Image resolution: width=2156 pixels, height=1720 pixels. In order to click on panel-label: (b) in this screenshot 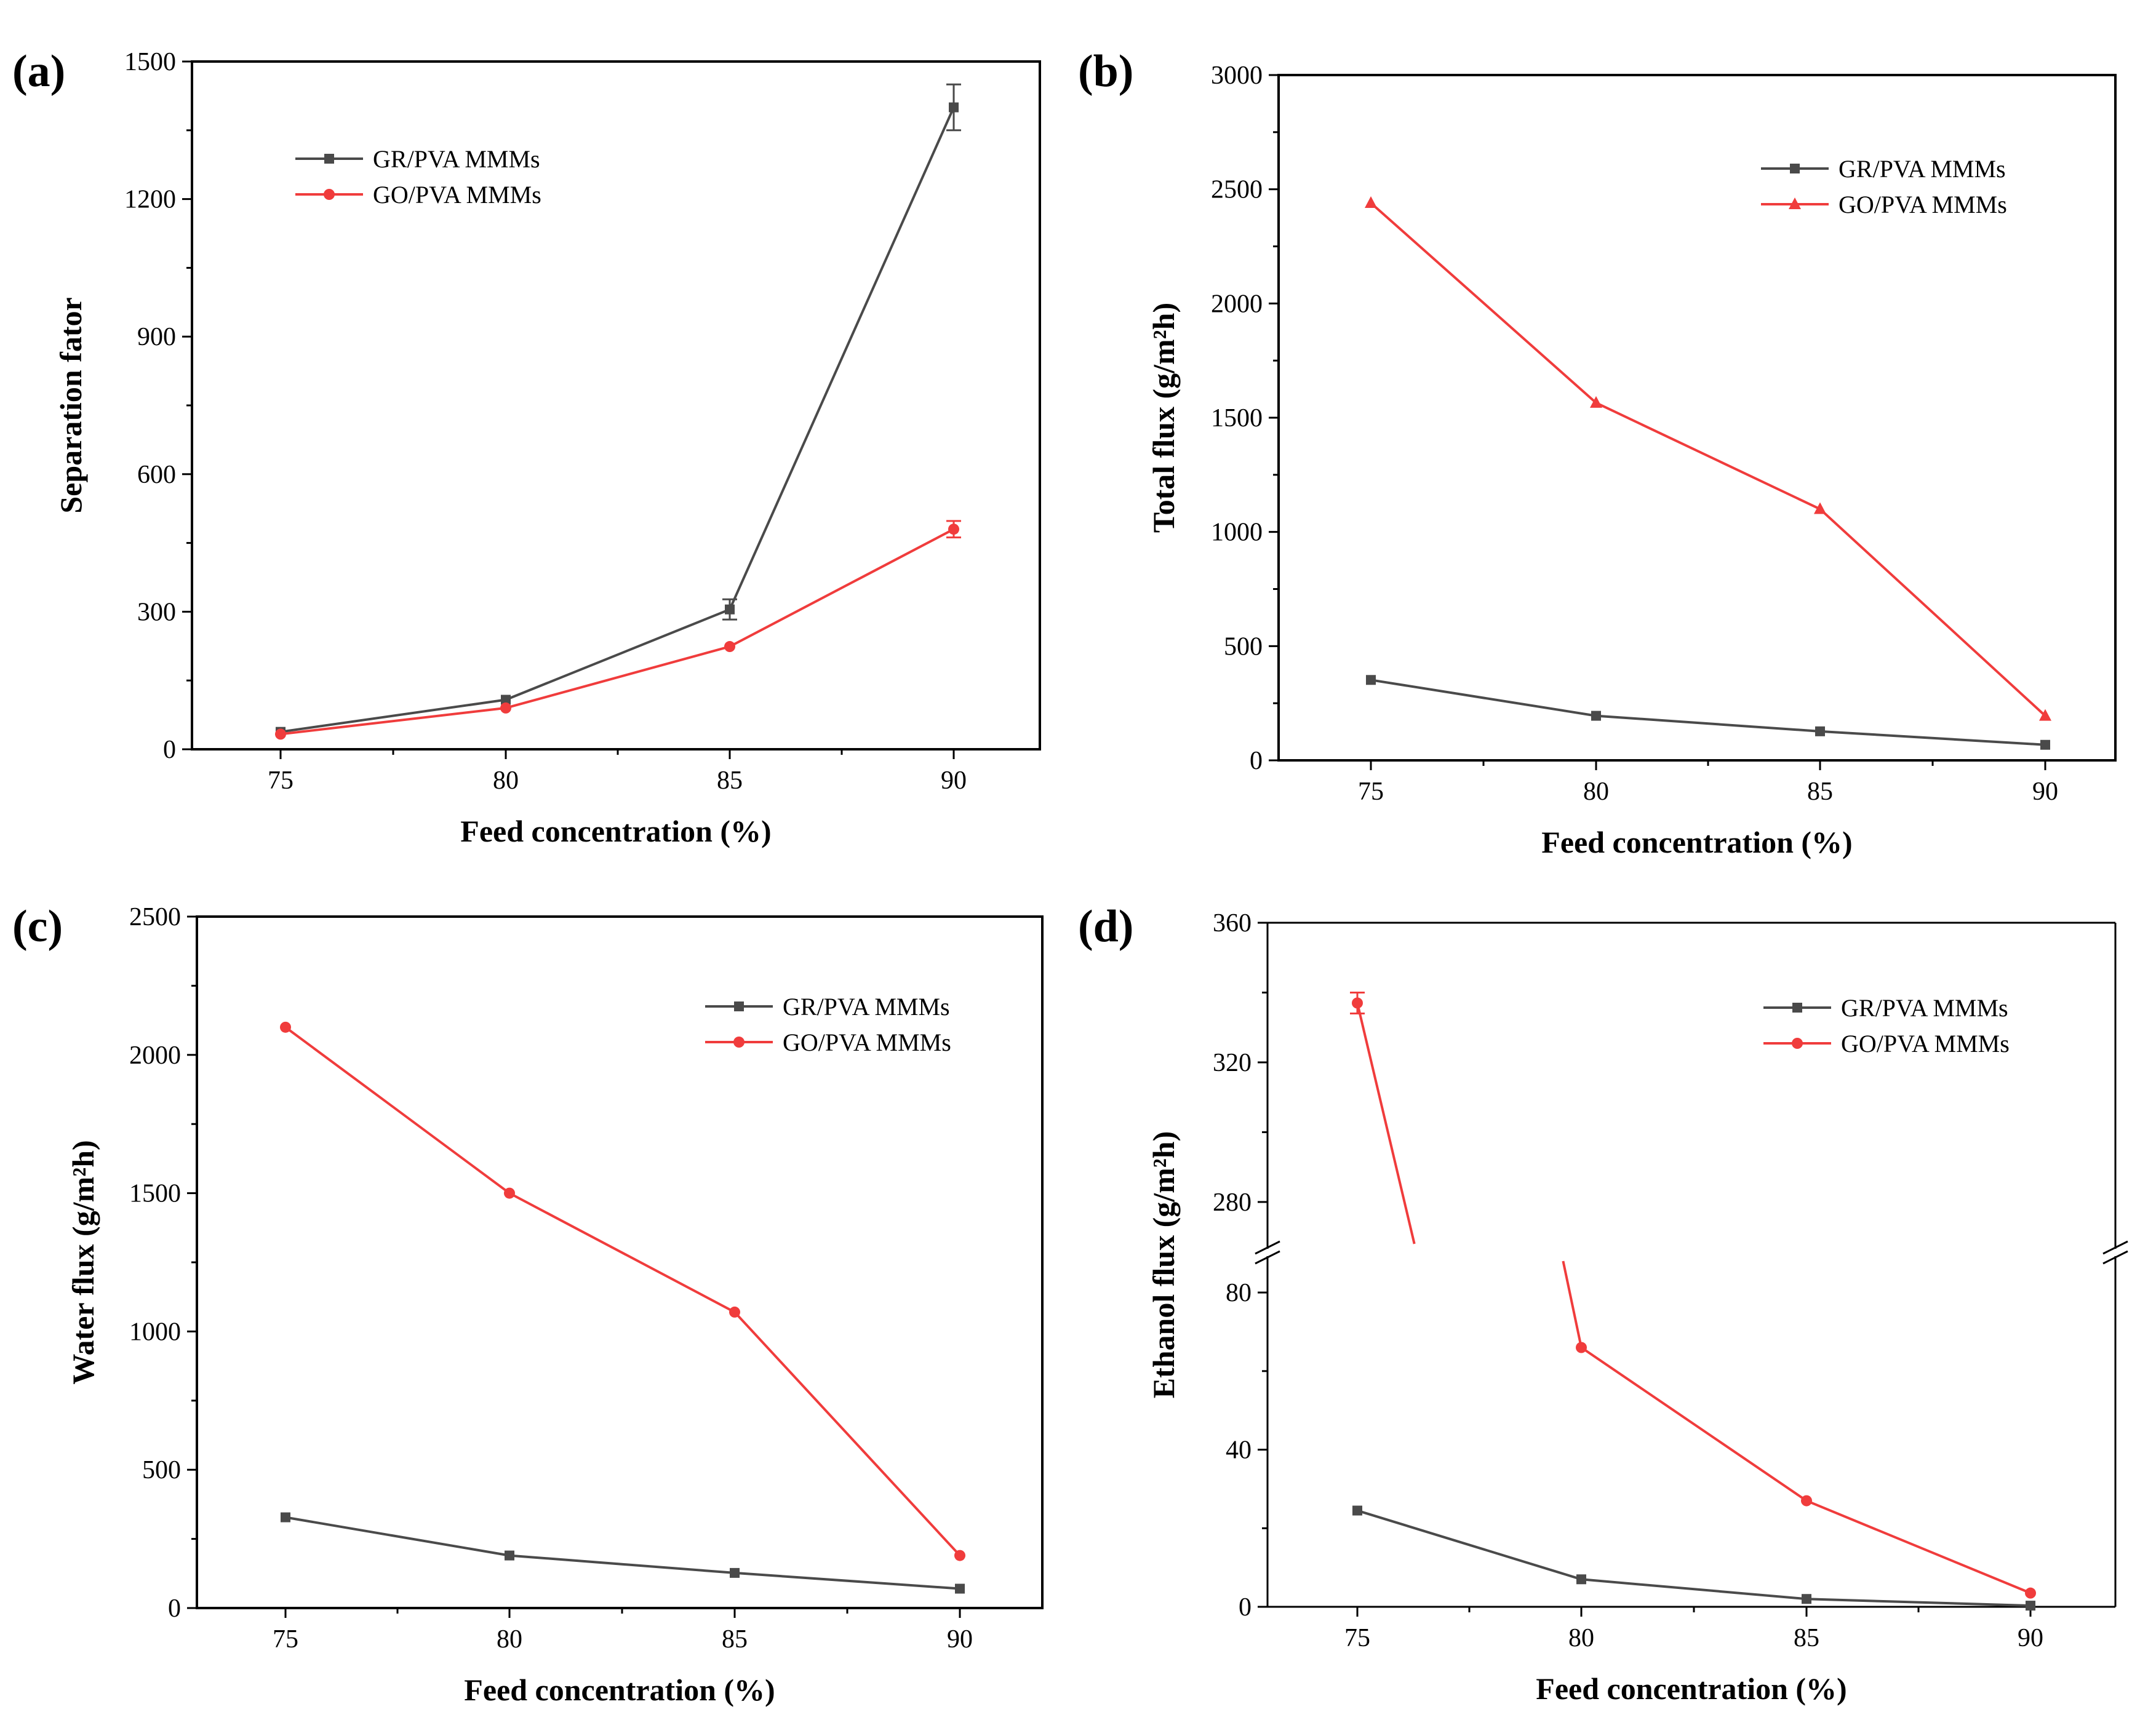, I will do `click(1105, 71)`.